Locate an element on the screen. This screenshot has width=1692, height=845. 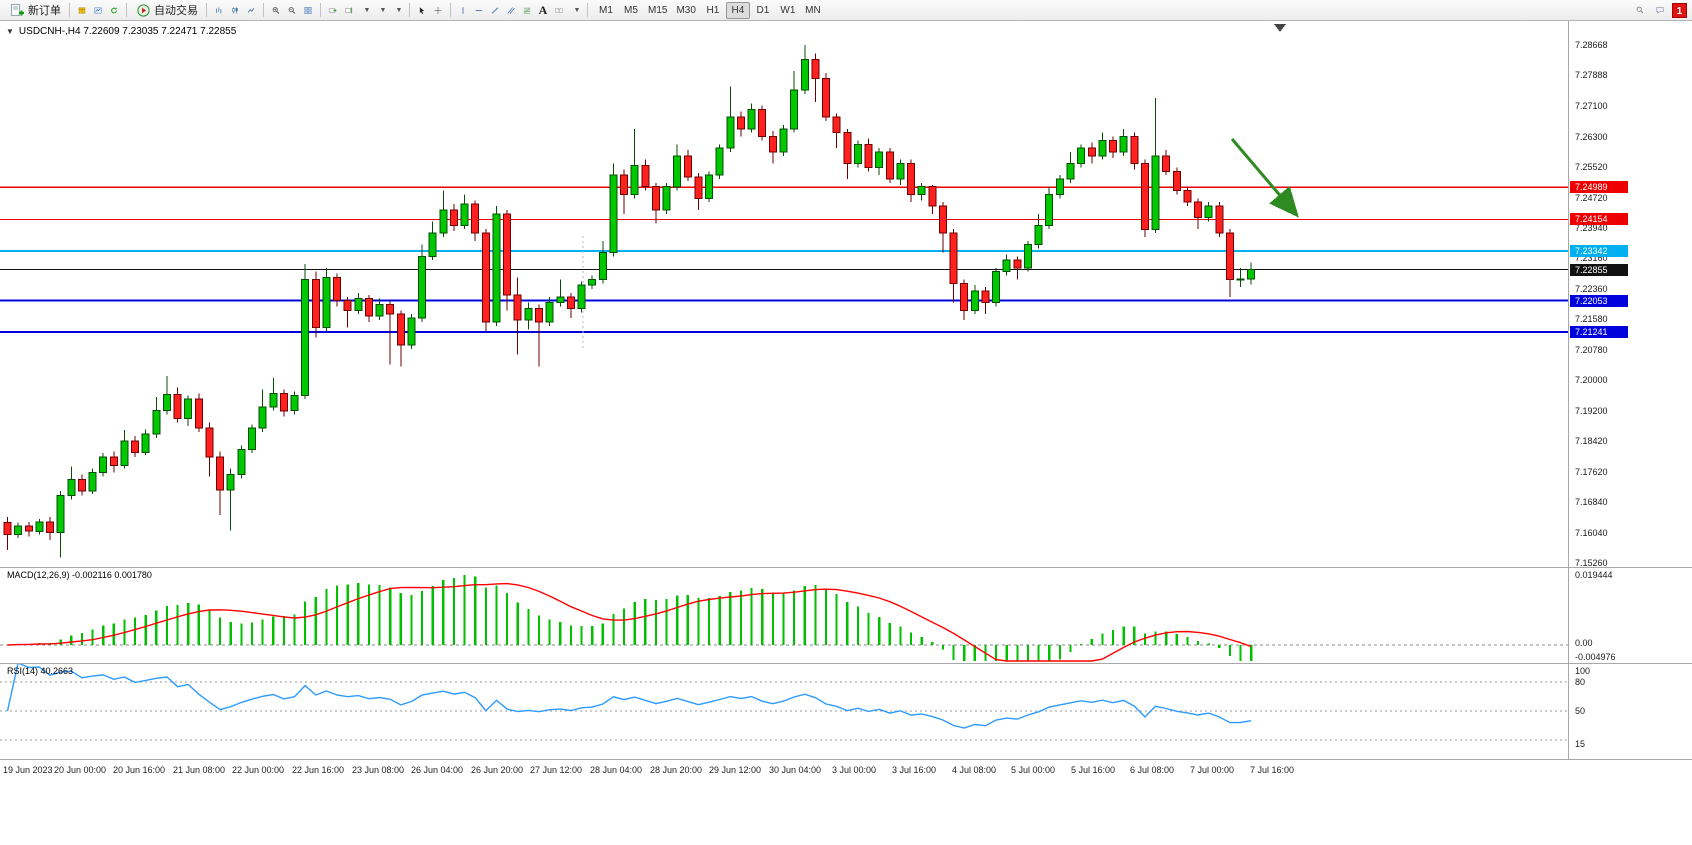
time-axis-label: 5 Jul 00:00 is located at coordinates (1033, 770).